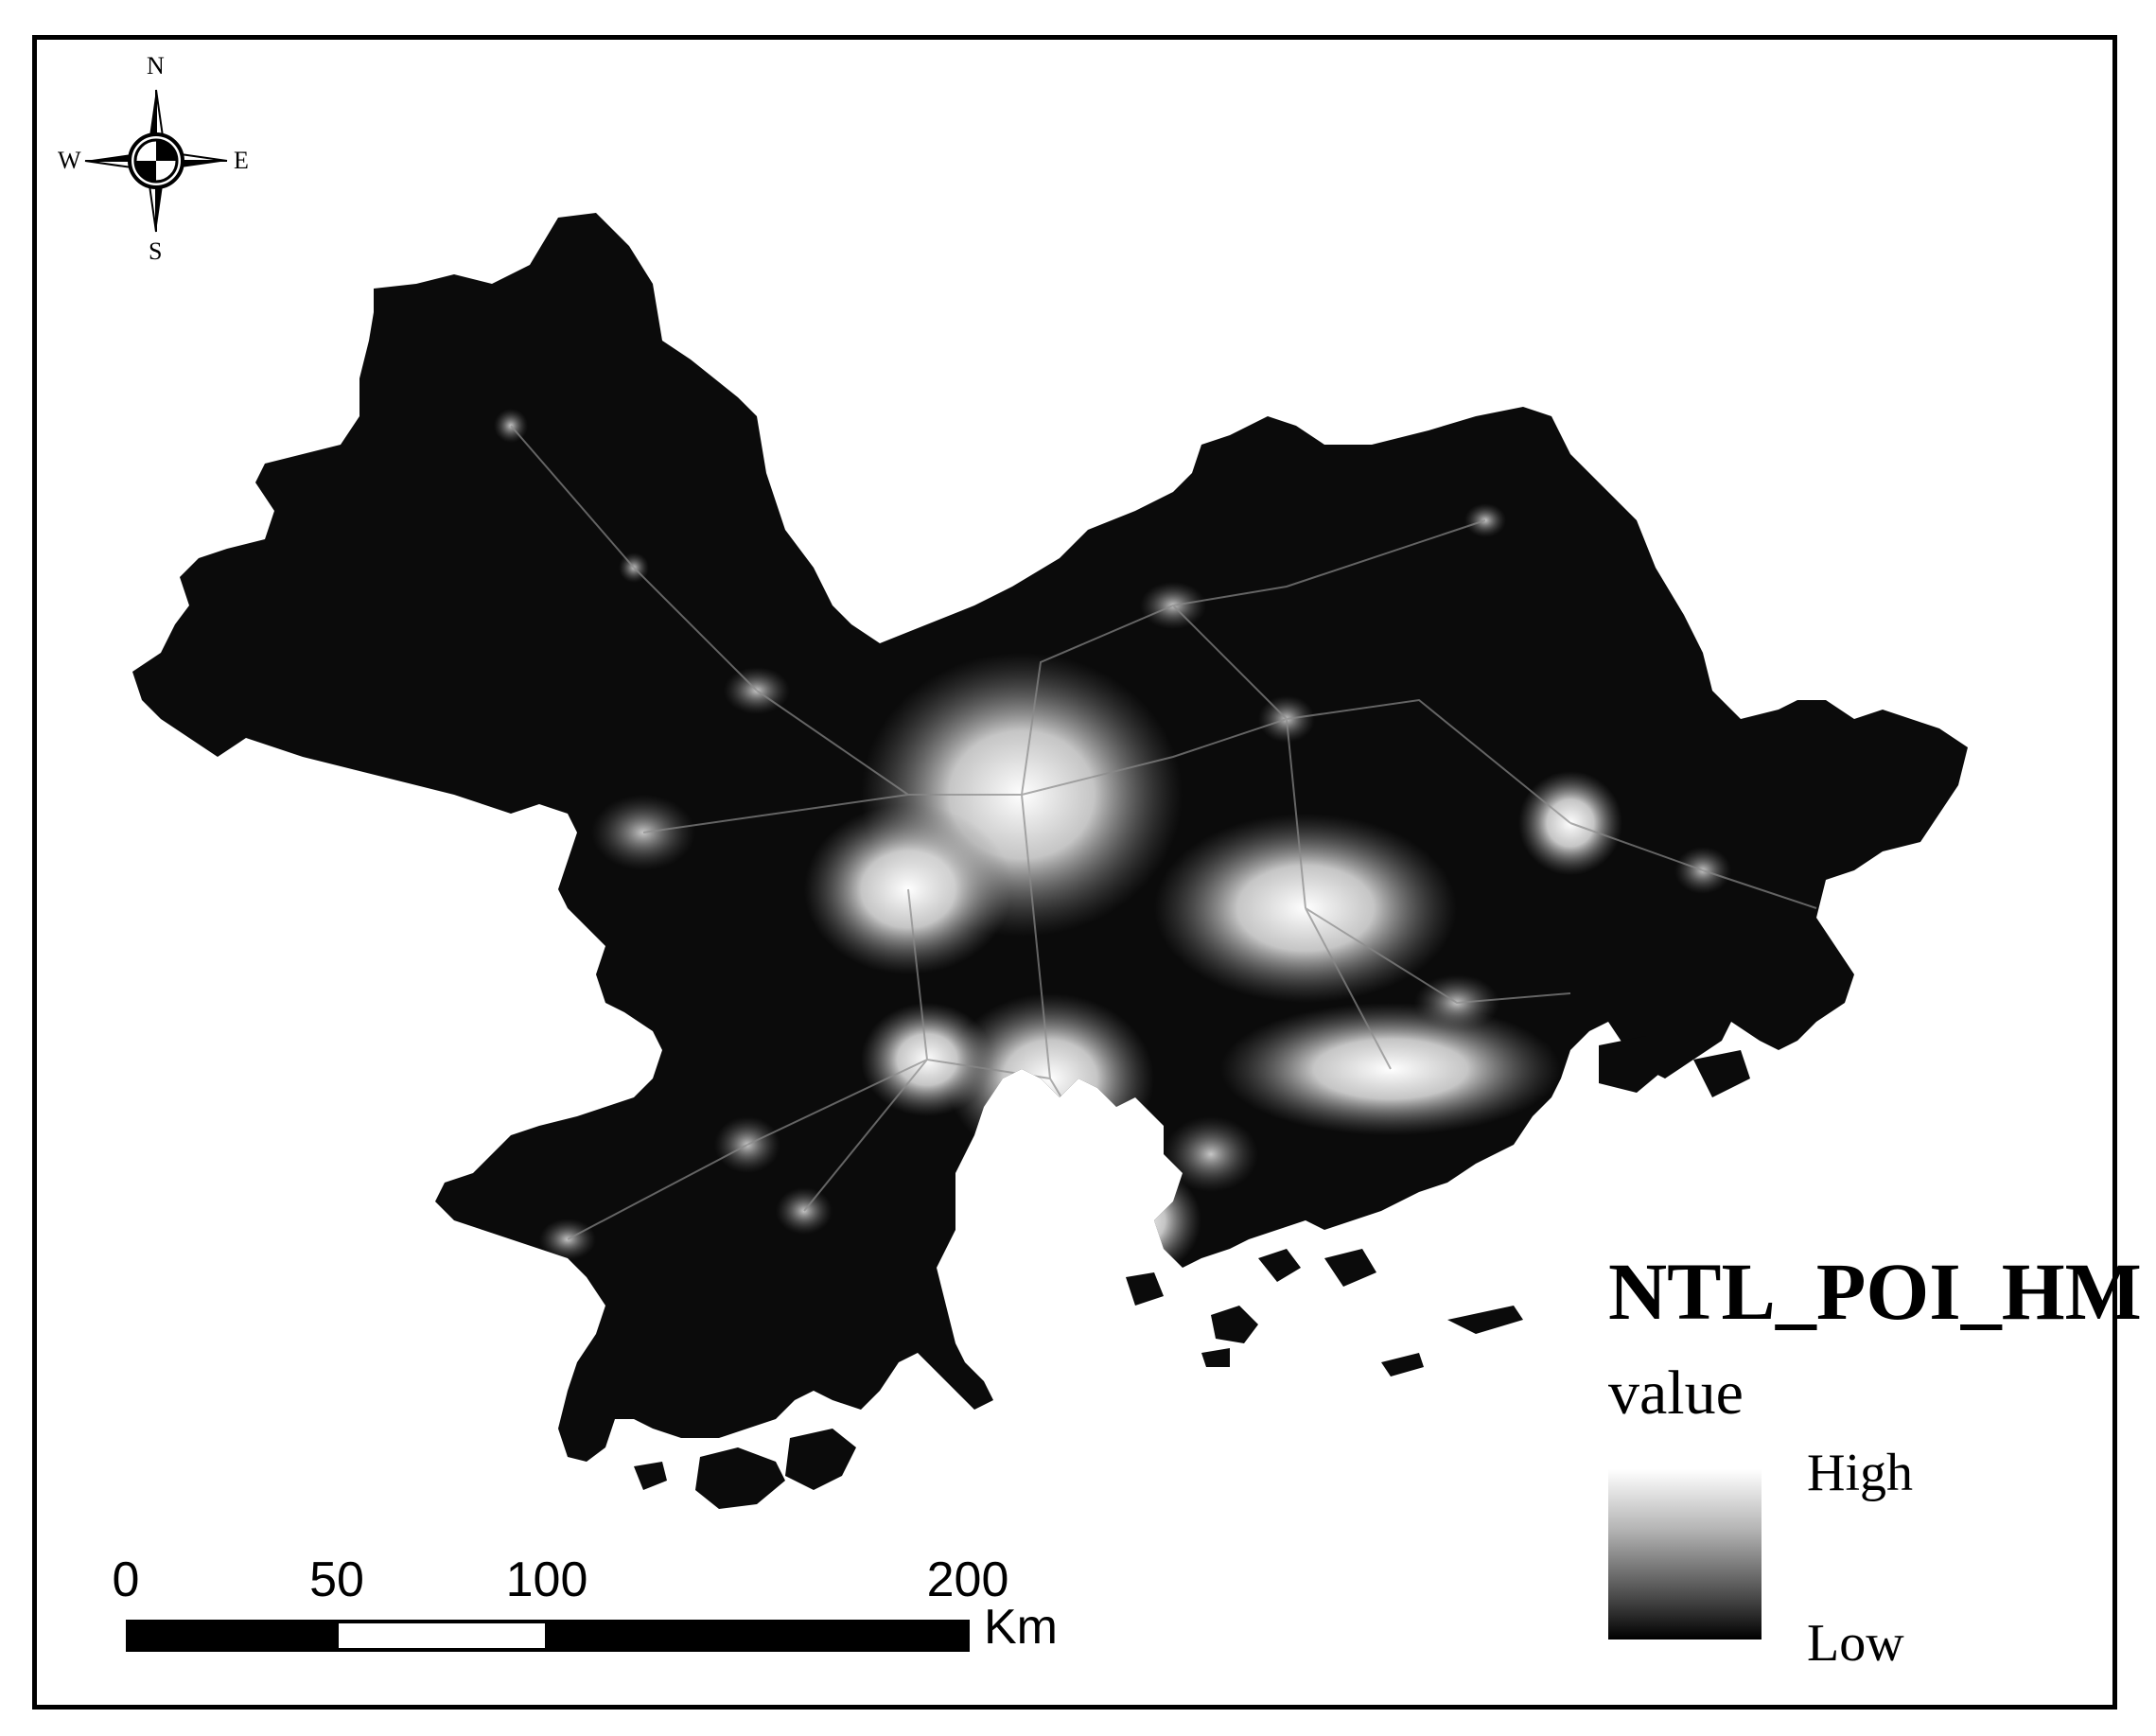 The width and height of the screenshot is (2156, 1736). What do you see at coordinates (156, 251) in the screenshot?
I see `south-label: S` at bounding box center [156, 251].